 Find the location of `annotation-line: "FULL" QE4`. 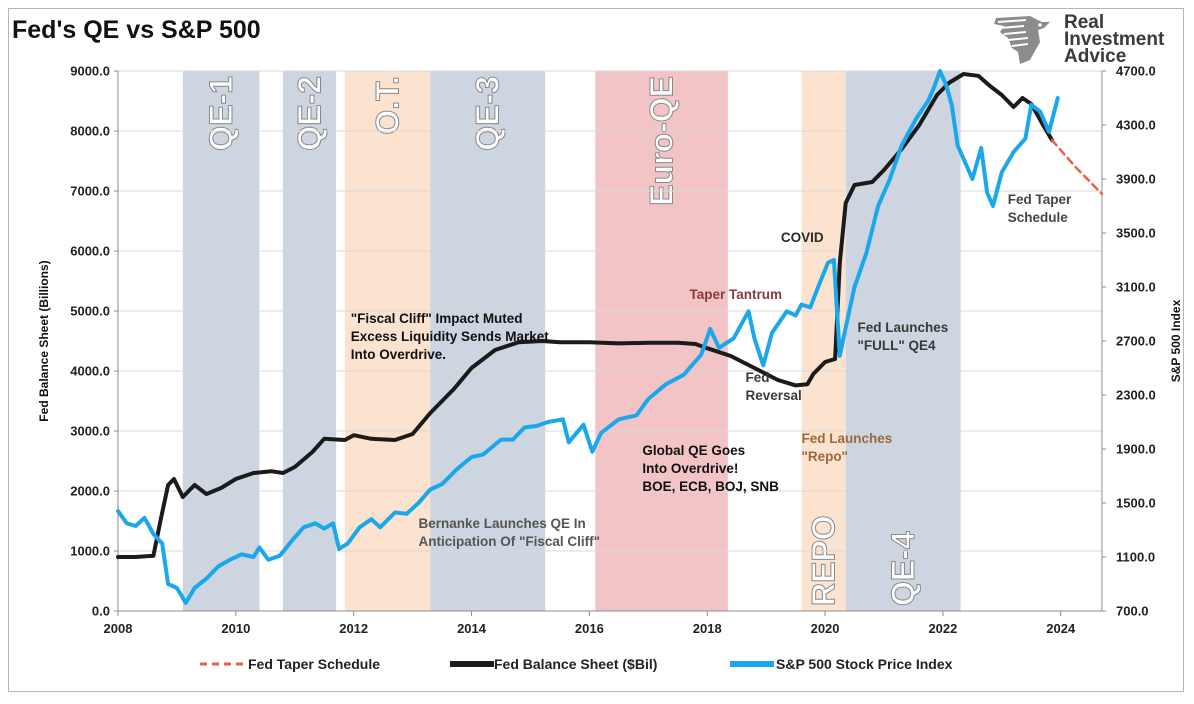

annotation-line: "FULL" QE4 is located at coordinates (896, 345).